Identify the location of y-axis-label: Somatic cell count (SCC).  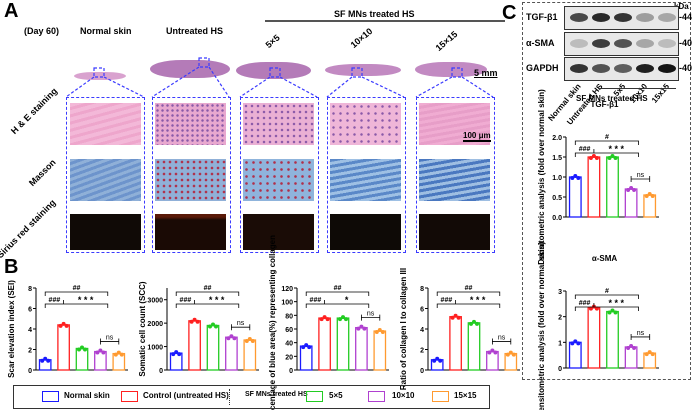
(142, 328).